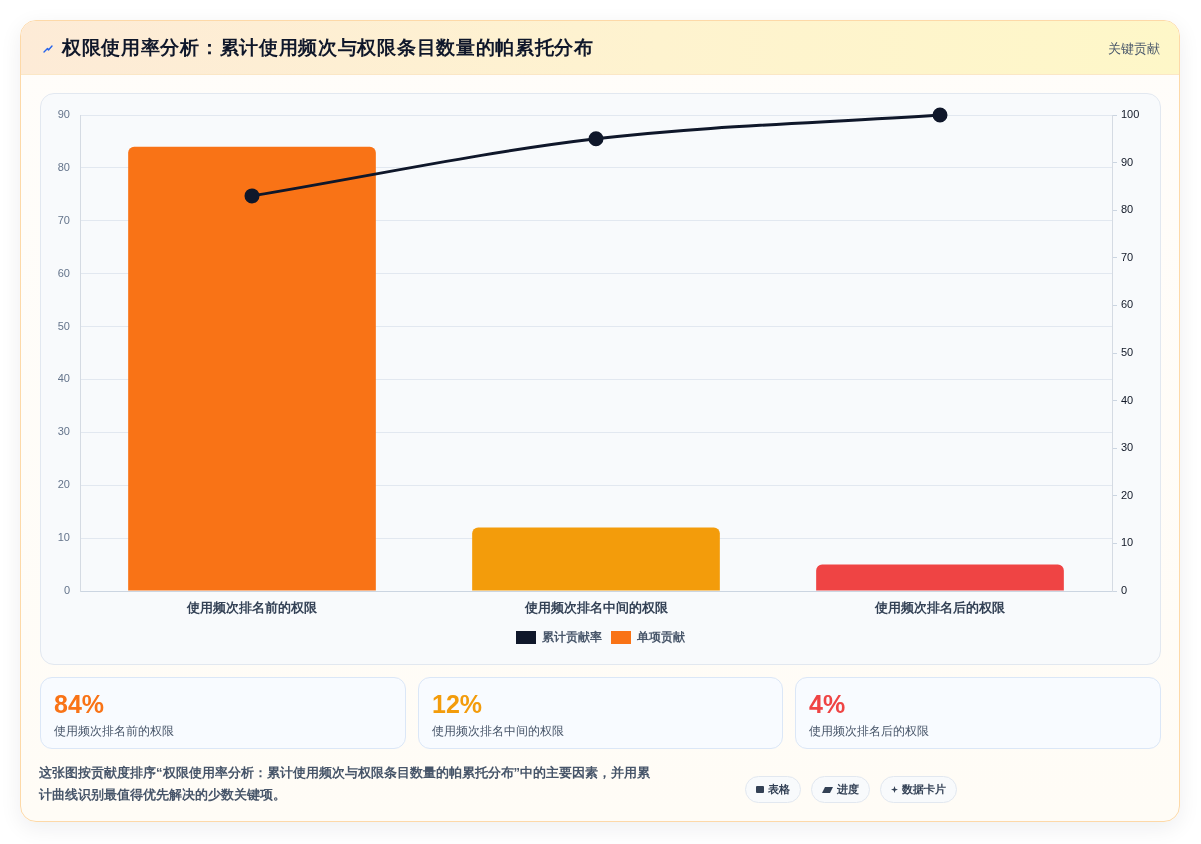 Image resolution: width=1201 pixels, height=844 pixels. What do you see at coordinates (498, 731) in the screenshot?
I see `category-label: 使用频次排名中间的权限` at bounding box center [498, 731].